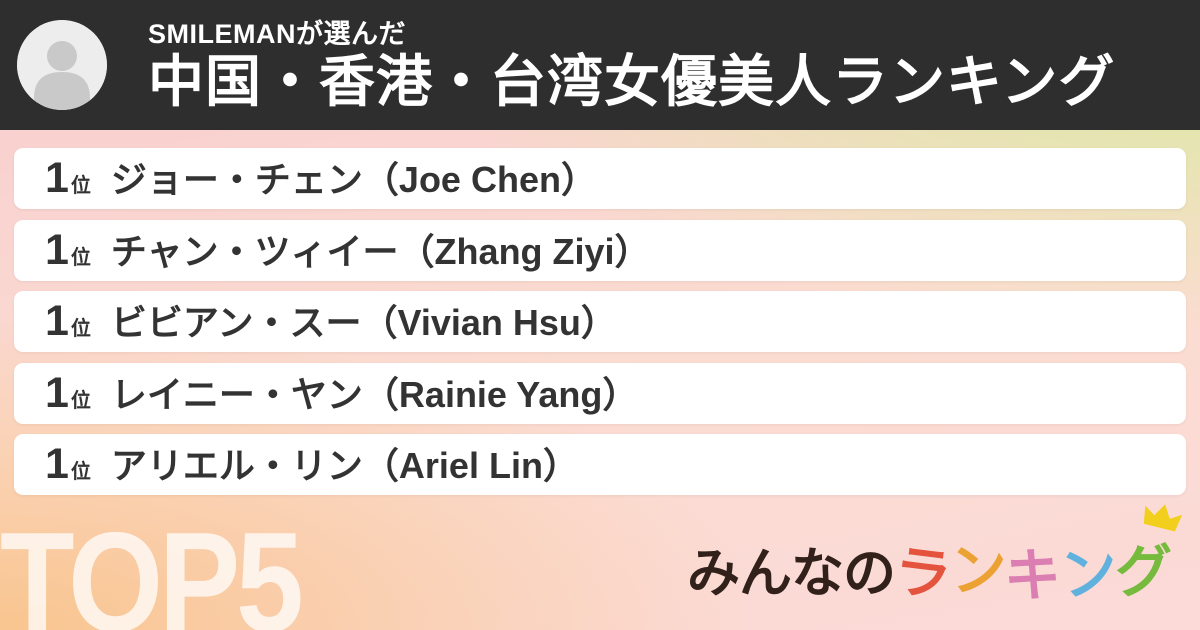 This screenshot has height=630, width=1200. Describe the element at coordinates (380, 251) in the screenshot. I see `entry-name: チャン・ツィイー（Zhang Ziyi）` at that location.